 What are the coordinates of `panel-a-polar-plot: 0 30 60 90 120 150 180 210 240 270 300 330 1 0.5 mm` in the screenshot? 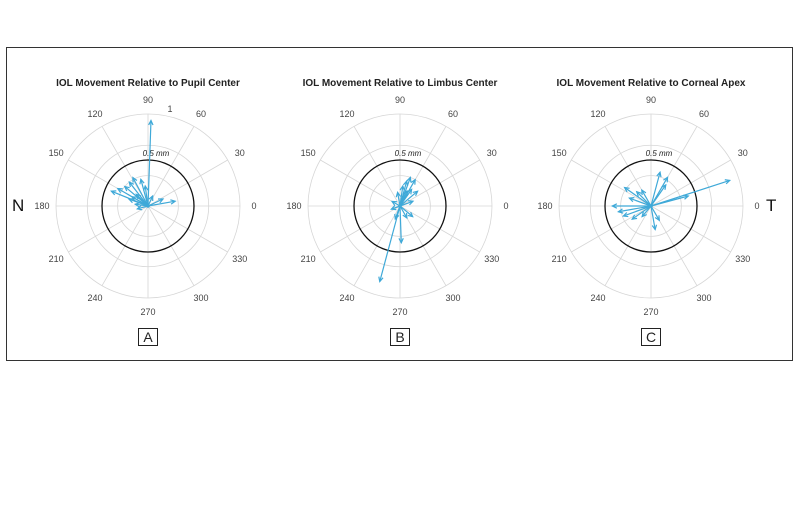 It's located at (145, 206).